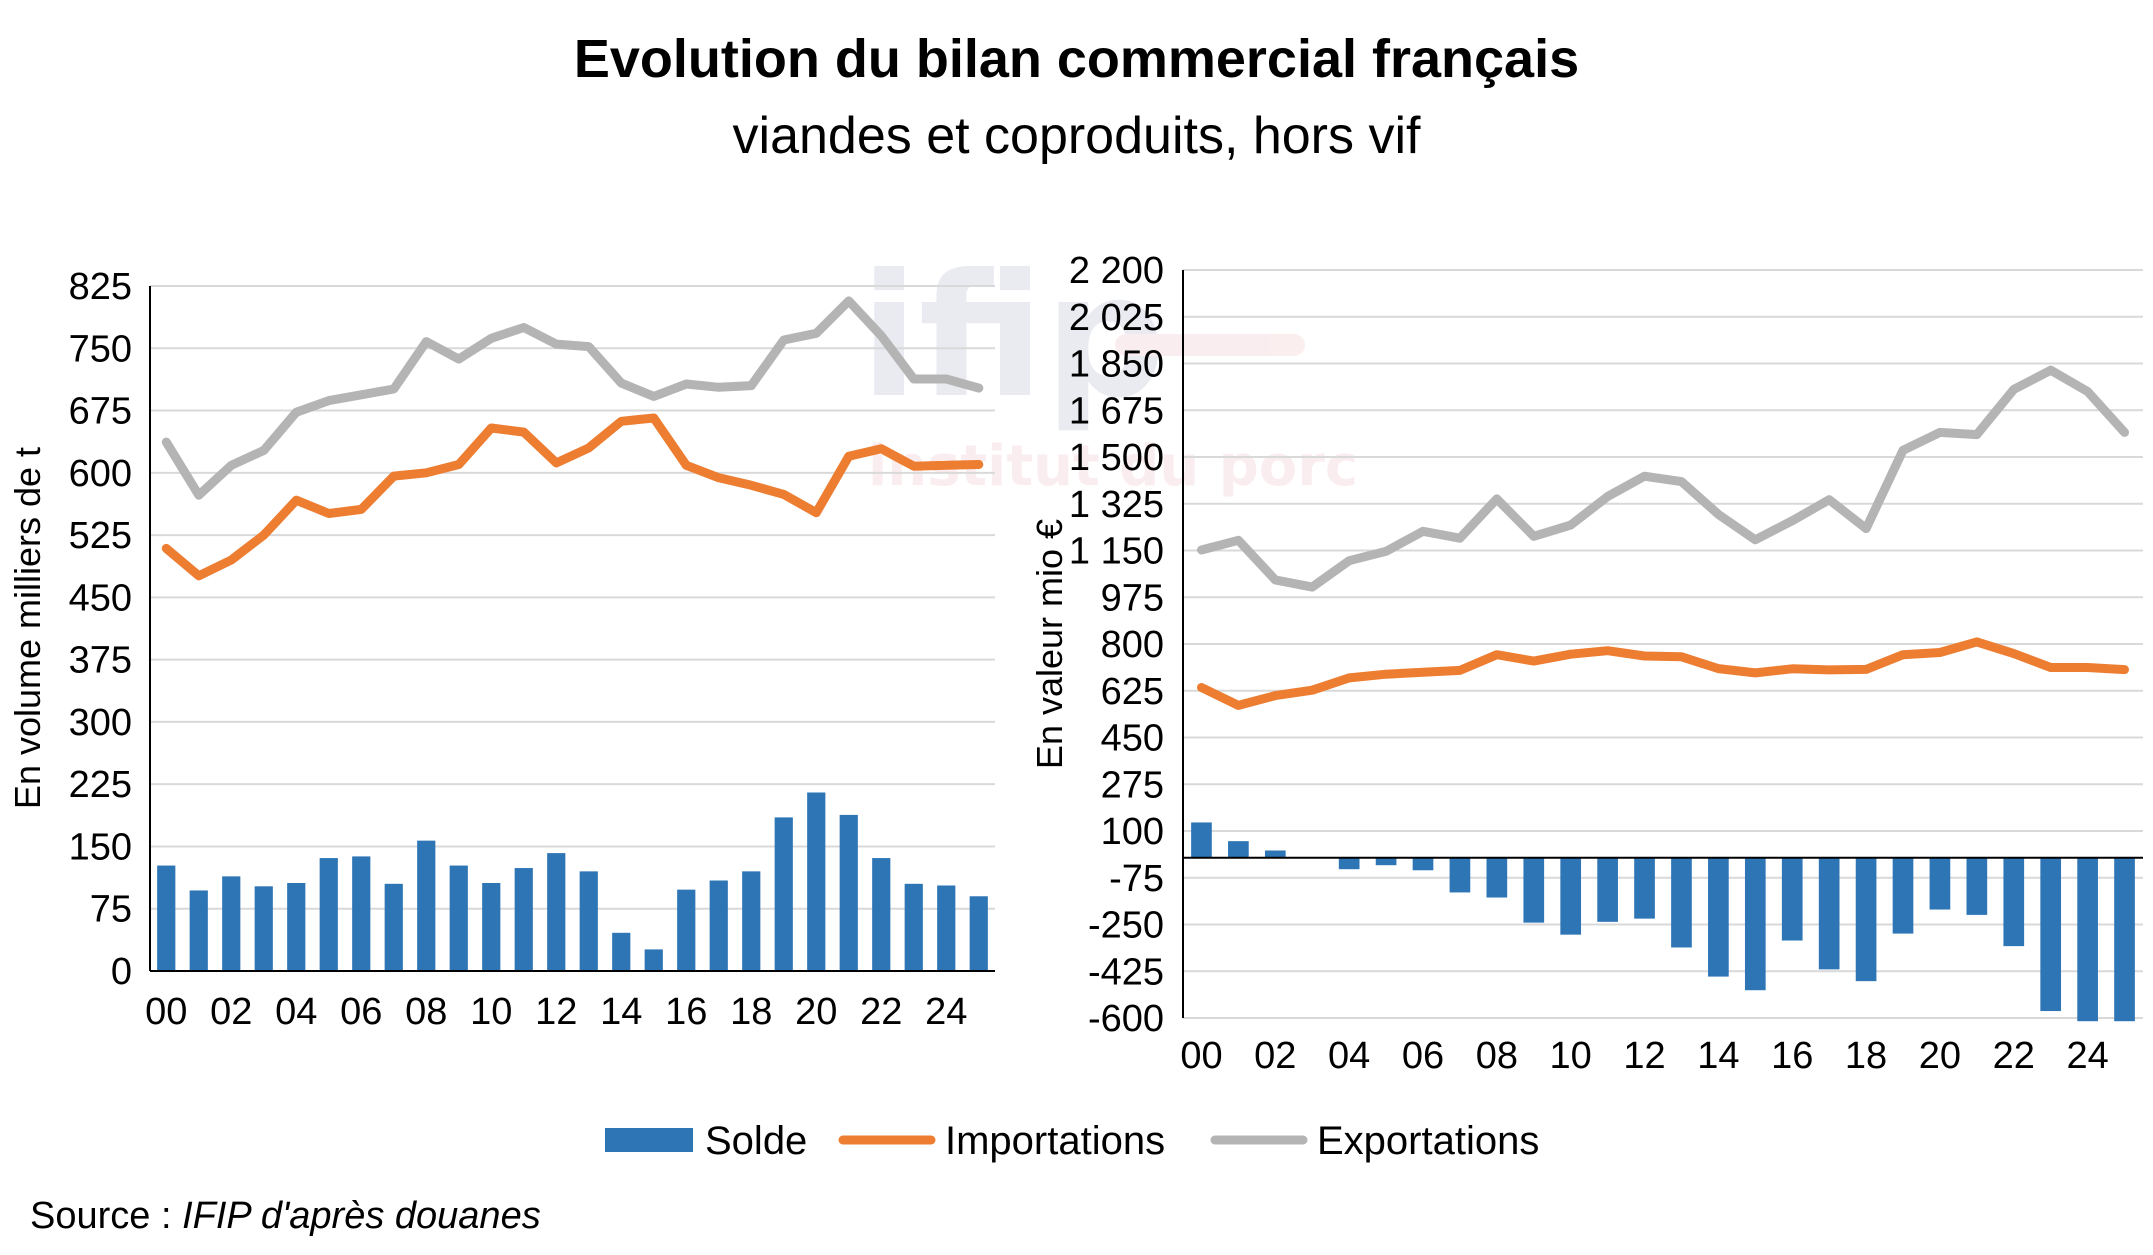 This screenshot has height=1255, width=2153. I want to click on volume-ytick-label: 75, so click(111, 910).